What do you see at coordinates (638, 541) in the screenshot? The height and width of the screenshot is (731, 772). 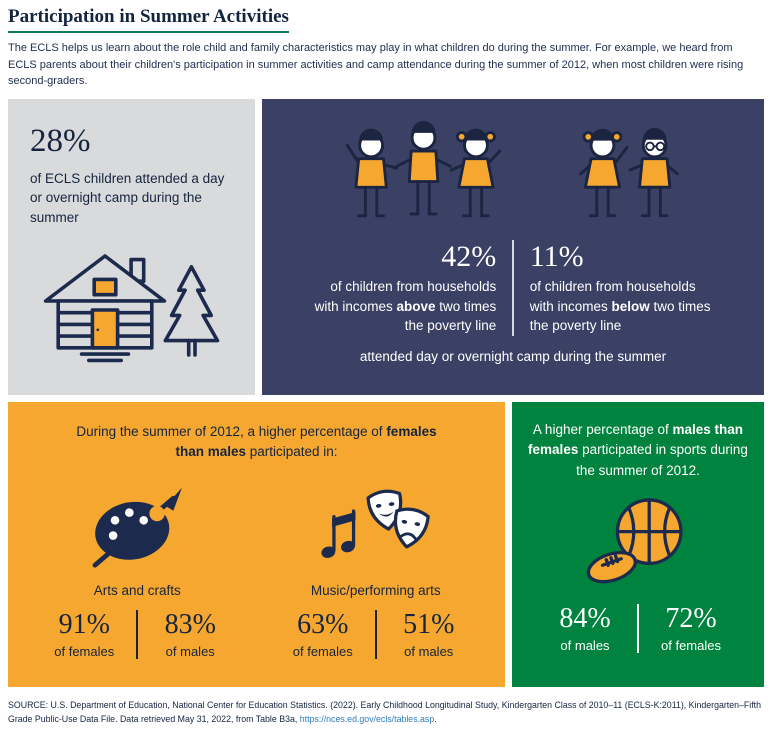 I see `sports-balls-icon` at bounding box center [638, 541].